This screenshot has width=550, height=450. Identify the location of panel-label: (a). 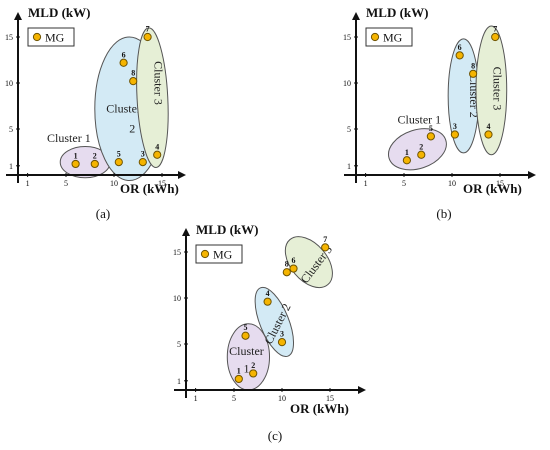
(103, 213).